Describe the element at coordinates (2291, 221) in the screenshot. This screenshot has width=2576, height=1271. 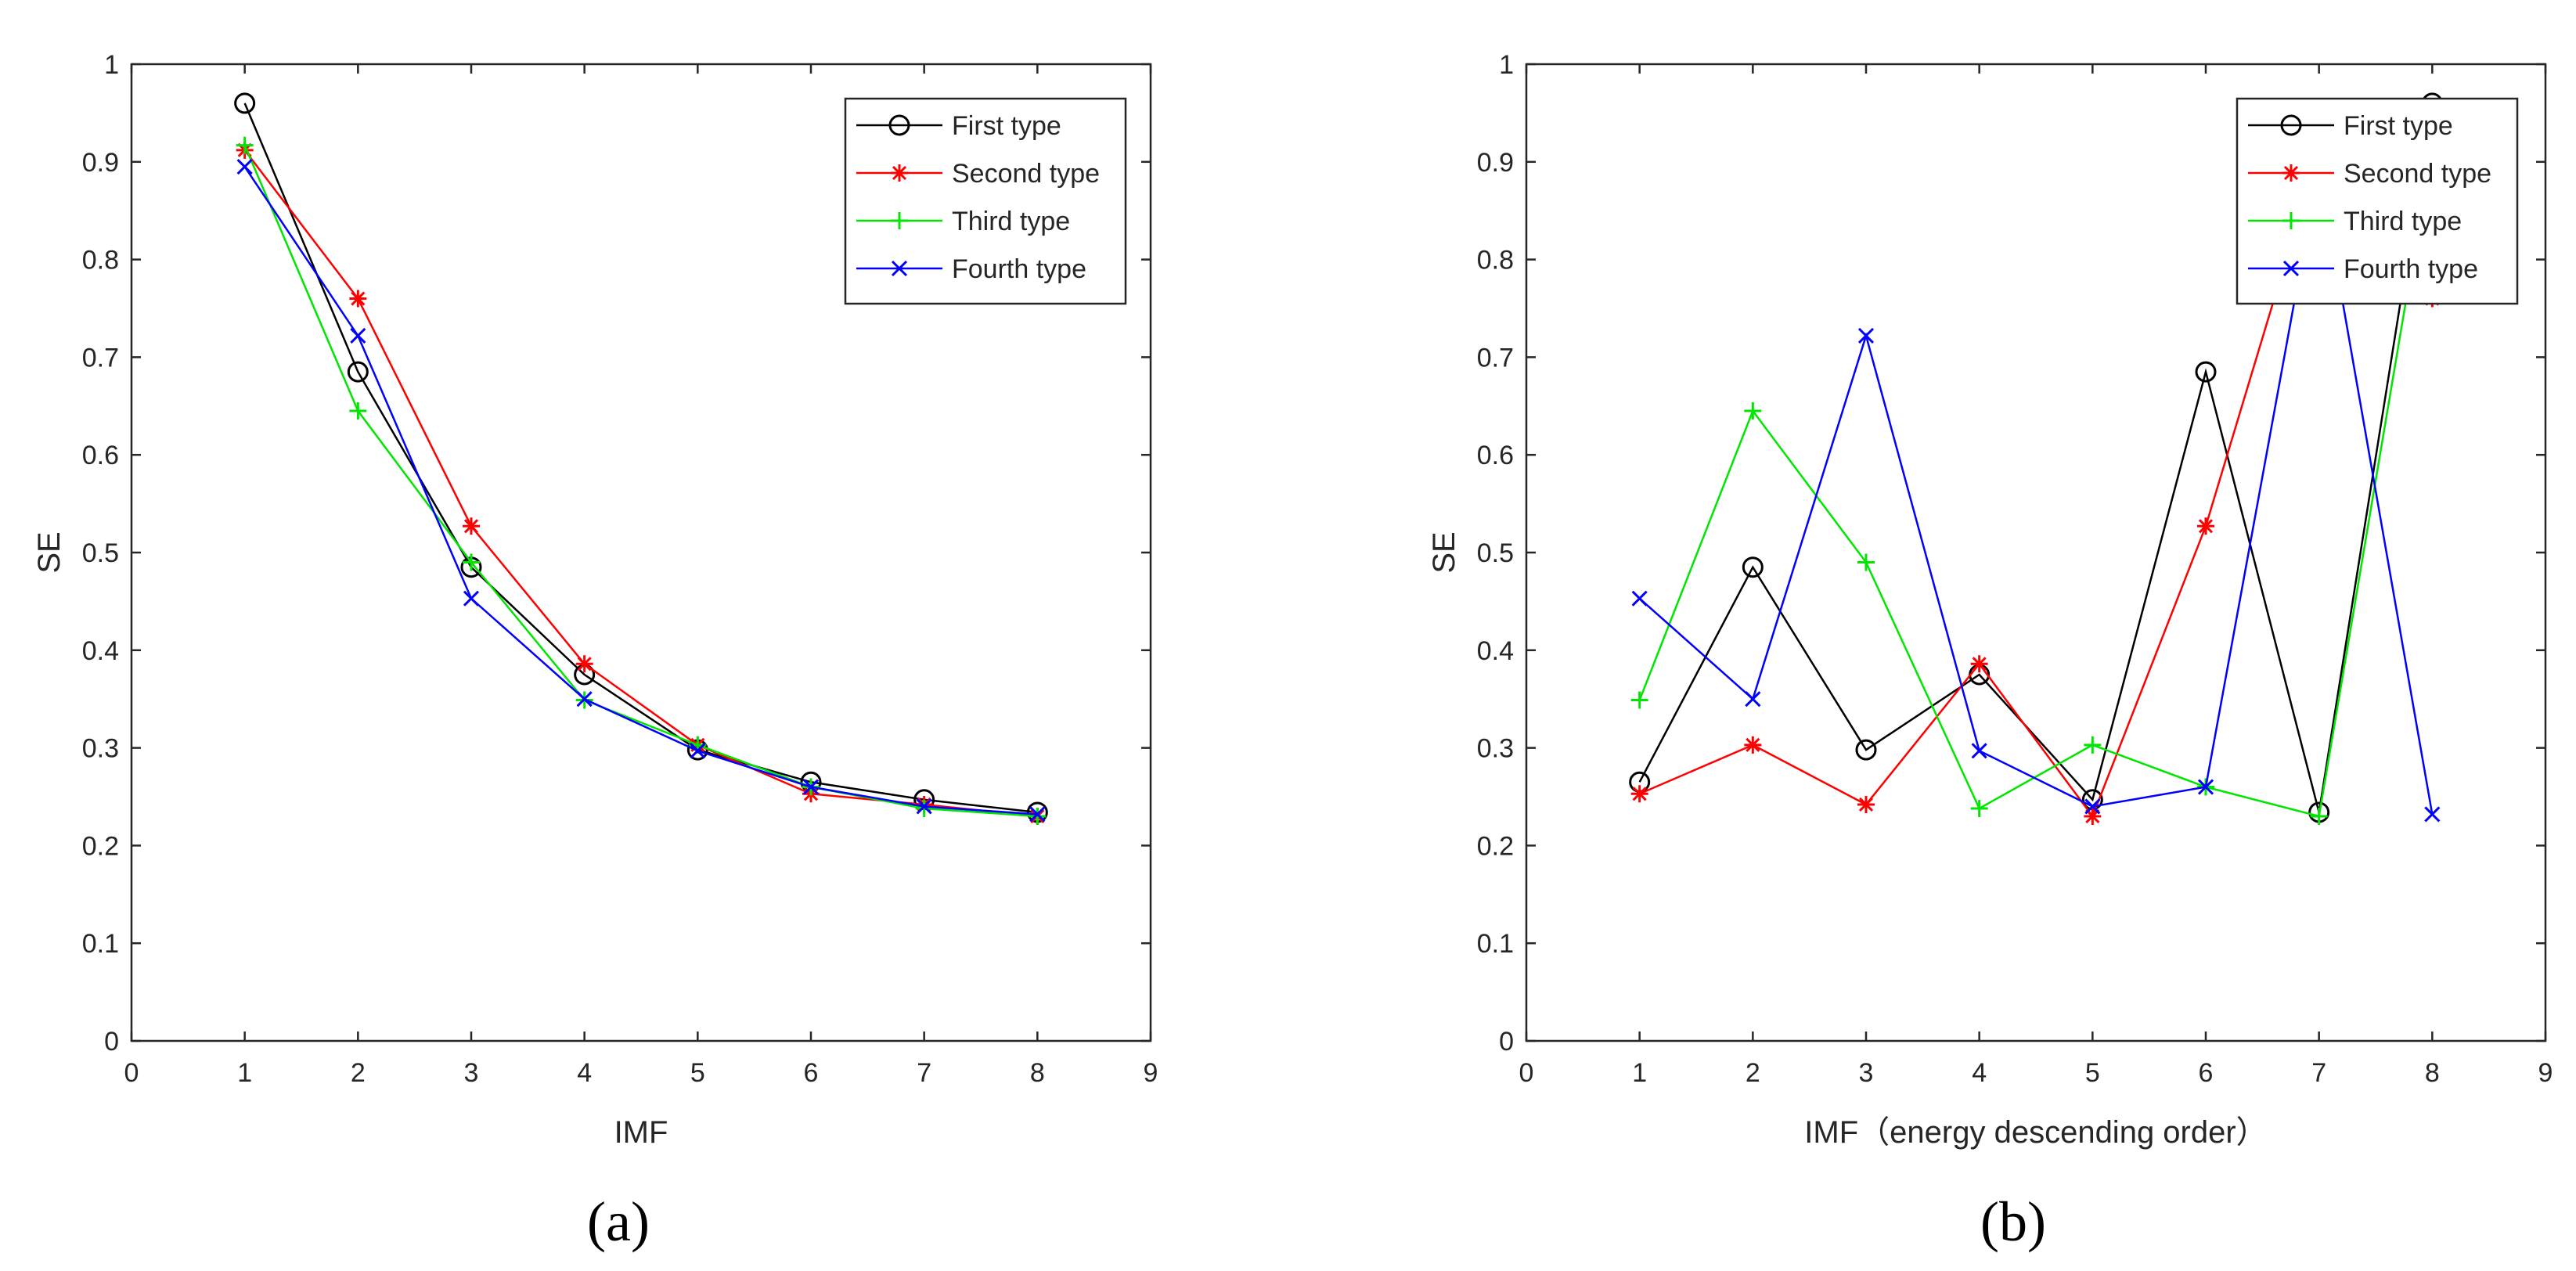
I see `legend-marker-plus-shape` at that location.